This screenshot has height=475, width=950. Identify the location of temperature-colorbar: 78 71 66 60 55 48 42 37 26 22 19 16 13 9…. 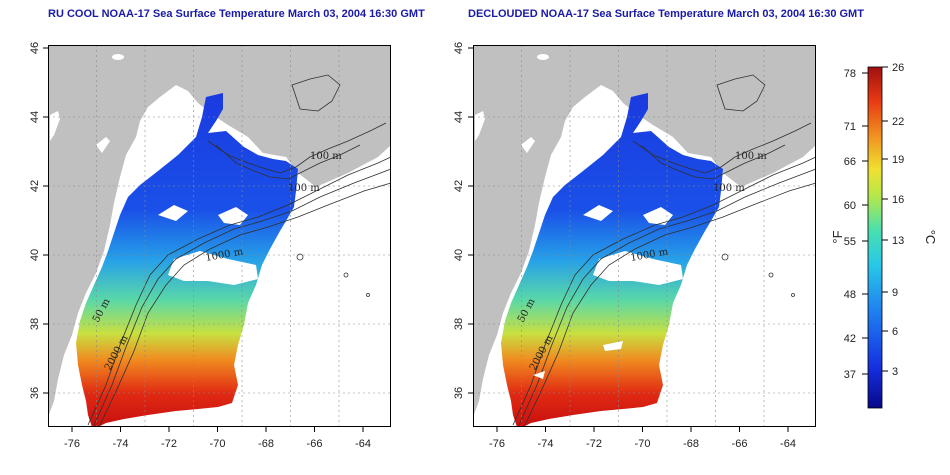
(884, 235).